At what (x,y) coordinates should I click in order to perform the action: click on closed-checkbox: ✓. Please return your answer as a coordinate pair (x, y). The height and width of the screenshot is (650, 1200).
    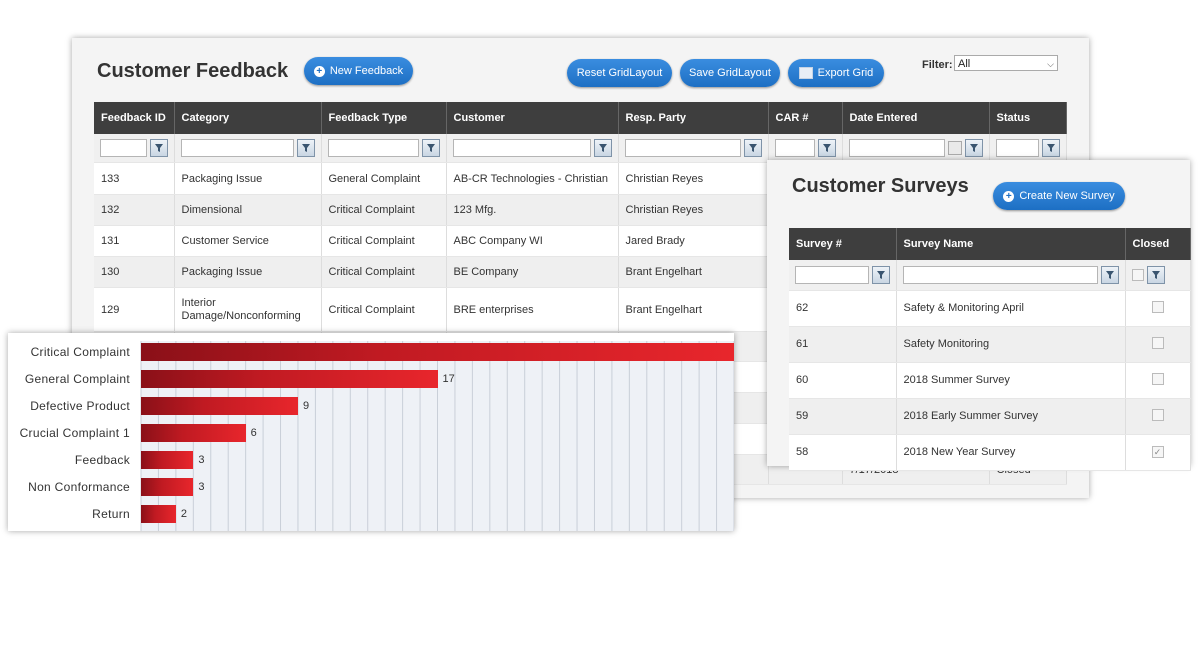
    Looking at the image, I should click on (1157, 452).